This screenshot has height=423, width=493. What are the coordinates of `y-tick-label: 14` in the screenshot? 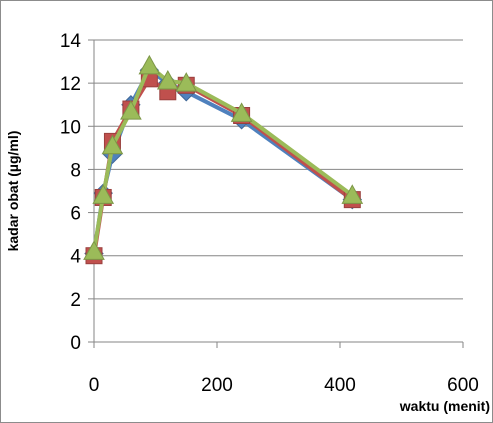 It's located at (71, 41).